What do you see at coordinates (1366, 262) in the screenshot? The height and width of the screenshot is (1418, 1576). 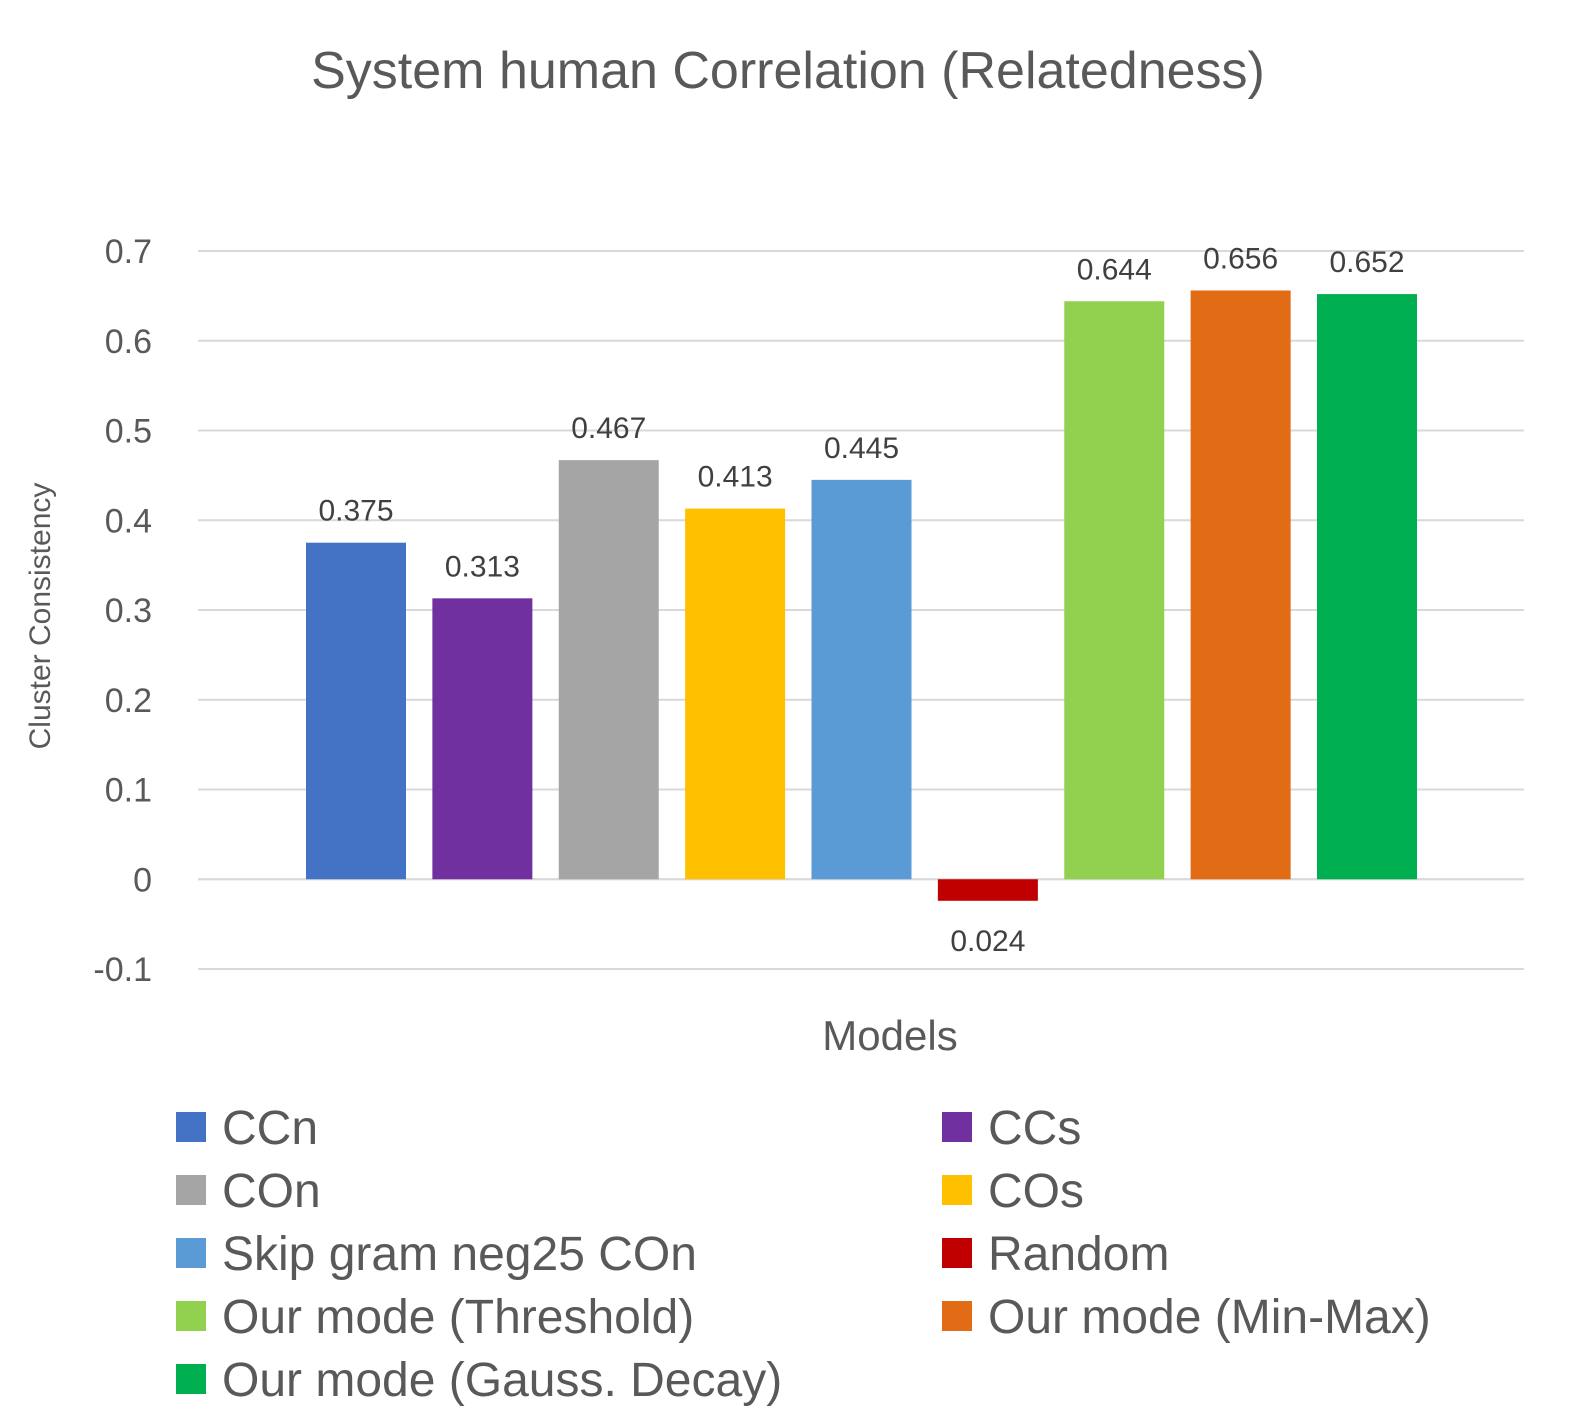 I see `data-label: 0.652` at bounding box center [1366, 262].